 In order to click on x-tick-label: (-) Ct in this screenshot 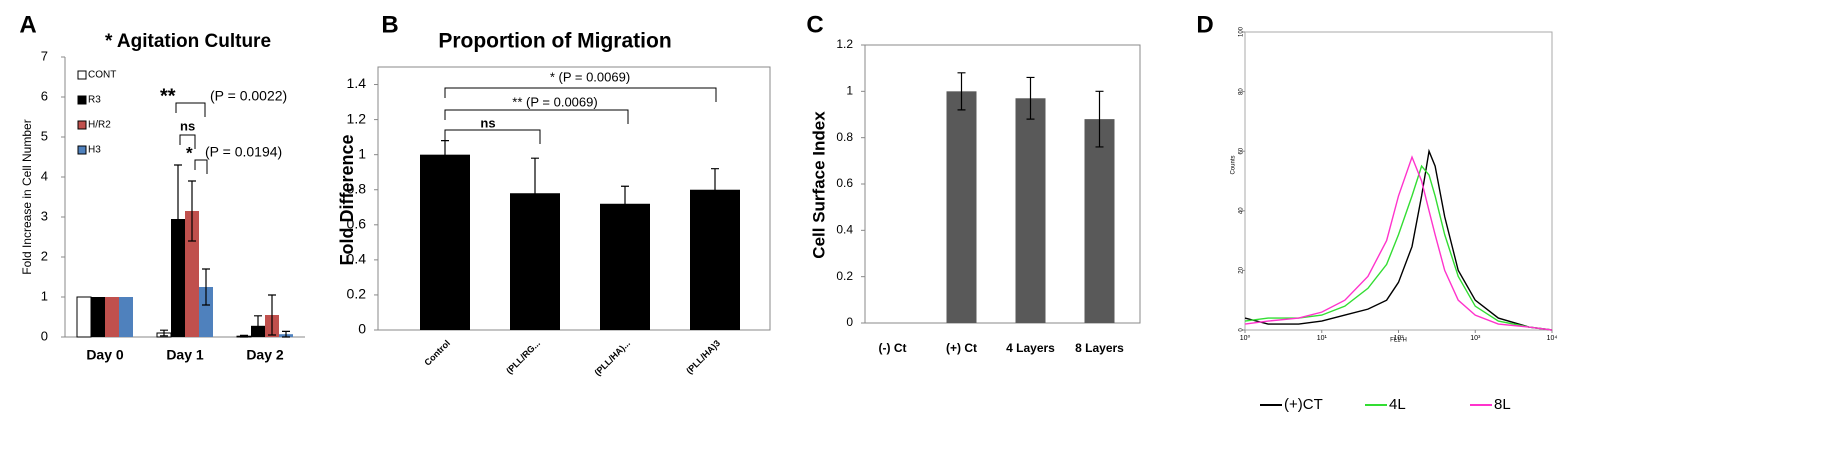, I will do `click(893, 348)`.